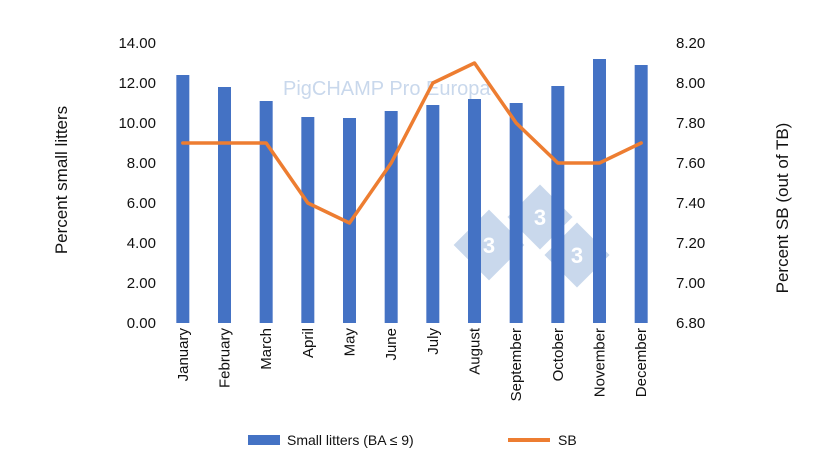 The width and height of the screenshot is (820, 461). What do you see at coordinates (137, 183) in the screenshot?
I see `left-axis-ticks: 0.00 2.00 4.00 6.00 8.00 10.00 12.00 14.00` at bounding box center [137, 183].